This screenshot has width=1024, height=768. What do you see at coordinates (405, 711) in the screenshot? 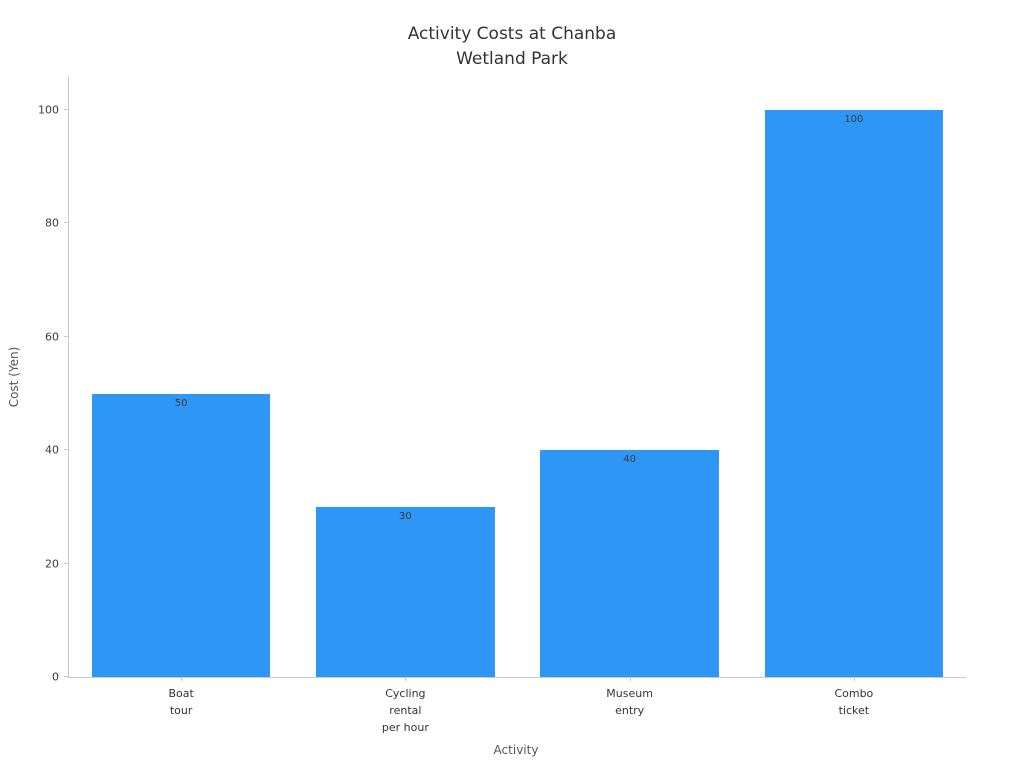
I see `x-tick-label: Cycling rental per hour` at bounding box center [405, 711].